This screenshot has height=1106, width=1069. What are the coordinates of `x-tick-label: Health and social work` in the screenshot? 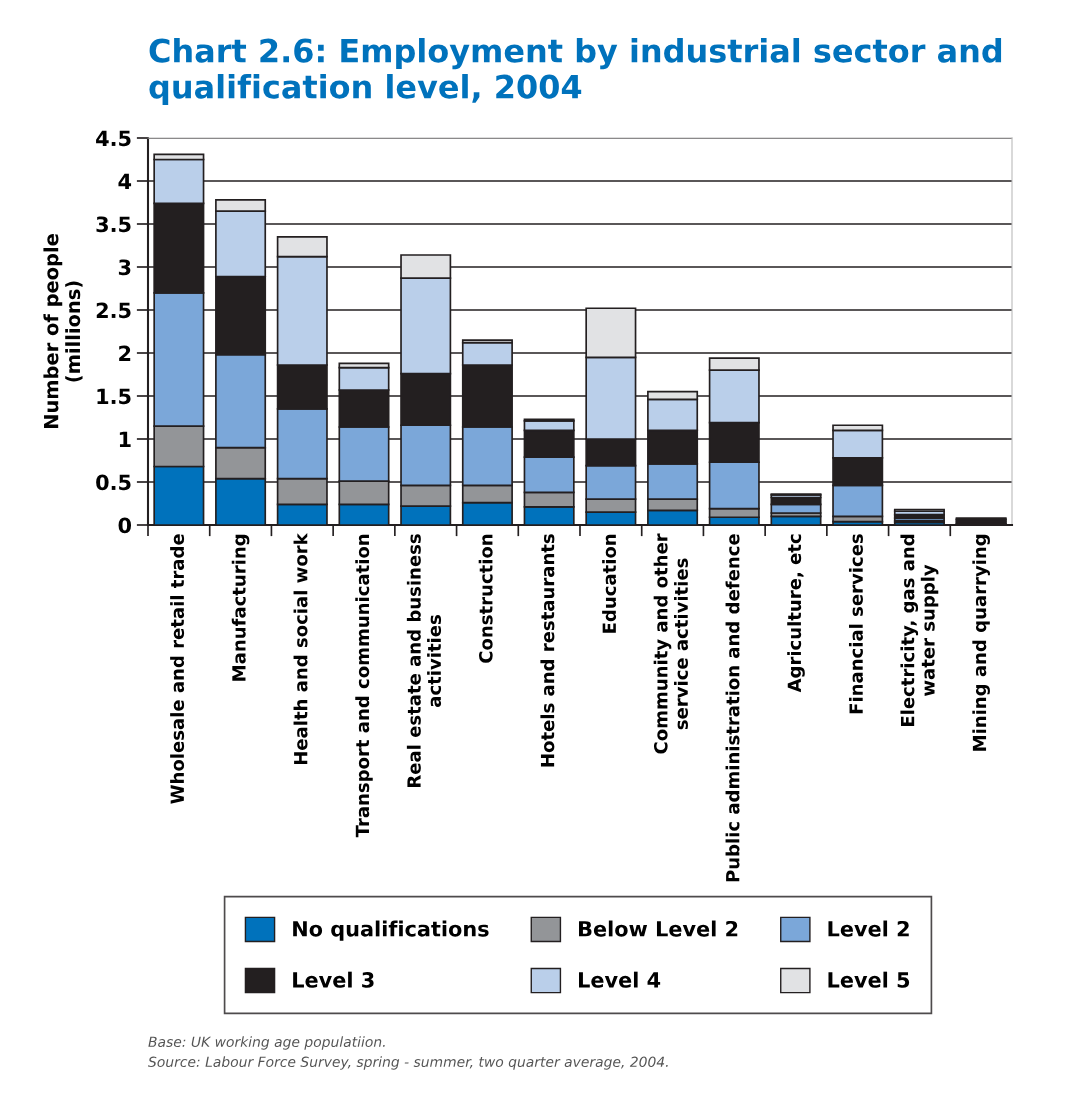 It's located at (300, 648).